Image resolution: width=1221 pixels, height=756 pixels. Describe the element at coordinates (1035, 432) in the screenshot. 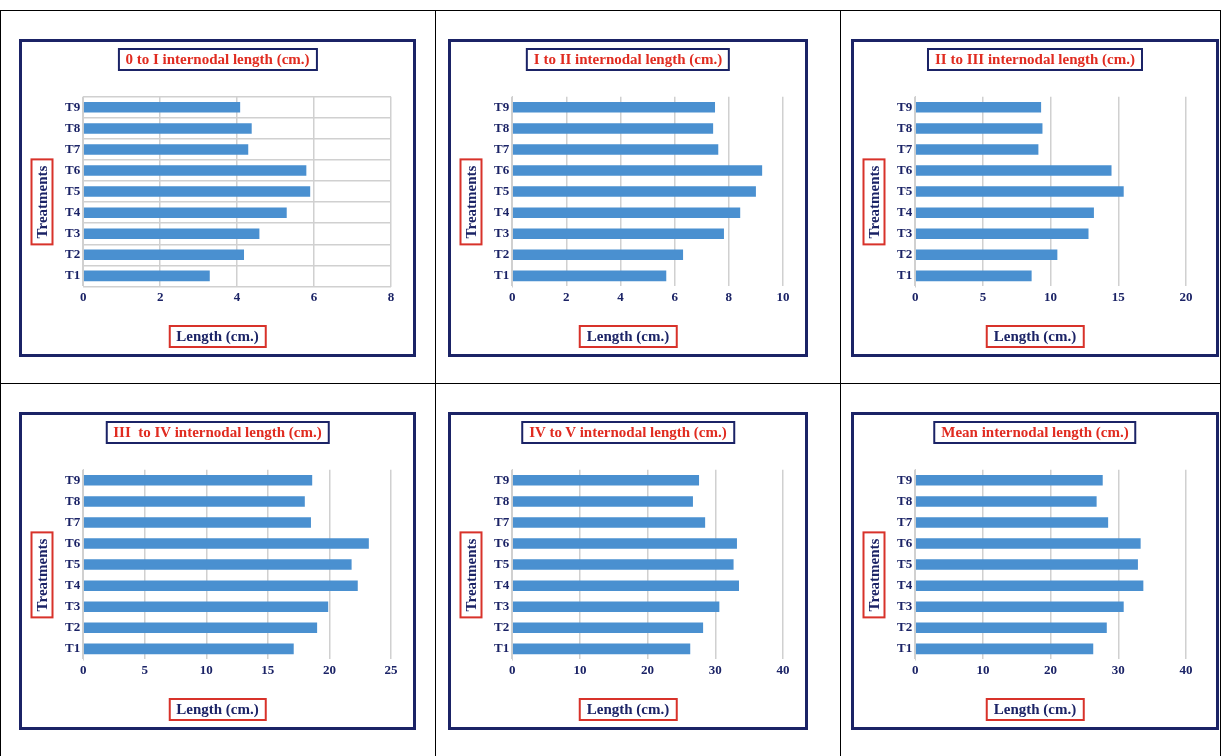

I see `chart-title: Mean internodal length (cm.)` at that location.